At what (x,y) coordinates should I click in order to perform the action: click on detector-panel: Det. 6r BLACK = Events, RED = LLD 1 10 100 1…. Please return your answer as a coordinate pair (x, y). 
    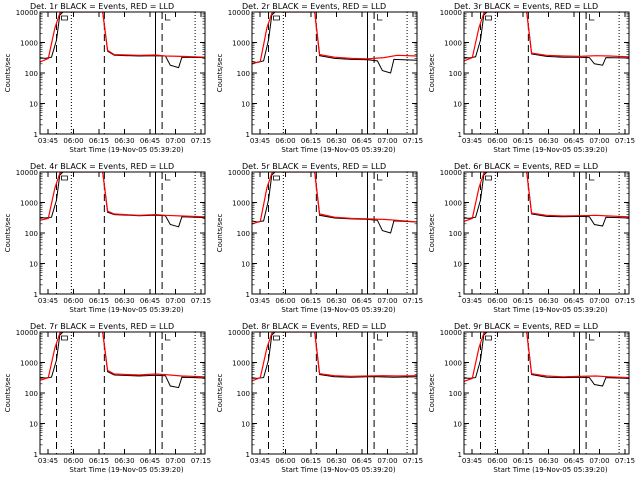
    Looking at the image, I should click on (531, 238).